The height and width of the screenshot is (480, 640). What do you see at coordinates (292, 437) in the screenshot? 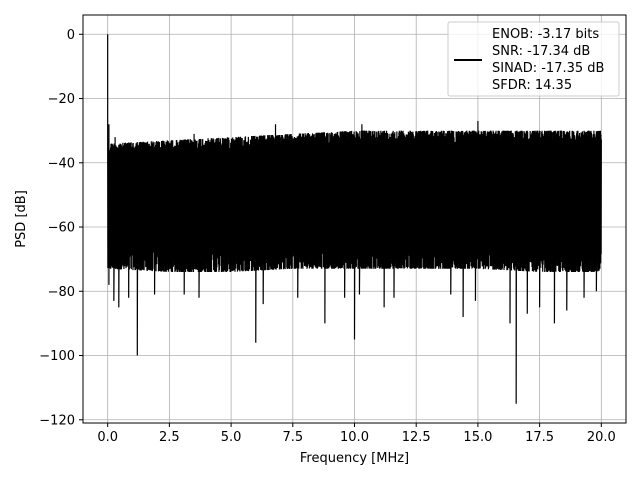
I see `x-tick-label: 7.5` at bounding box center [292, 437].